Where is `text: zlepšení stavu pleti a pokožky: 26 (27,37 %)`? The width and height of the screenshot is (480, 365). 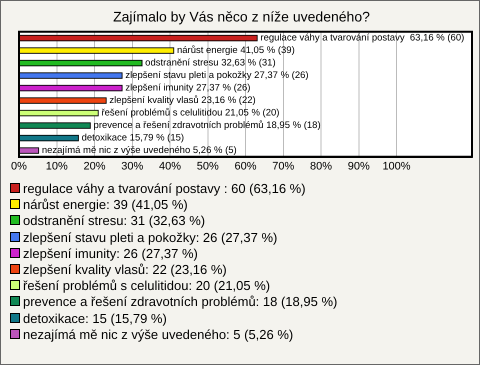
text: zlepšení stavu pleti a pokožky: 26 (27,37 %) is located at coordinates (150, 237).